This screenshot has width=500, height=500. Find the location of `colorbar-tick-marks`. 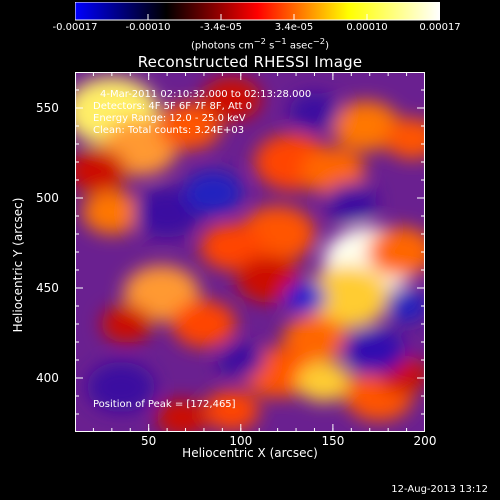

colorbar-tick-marks is located at coordinates (257, 17).